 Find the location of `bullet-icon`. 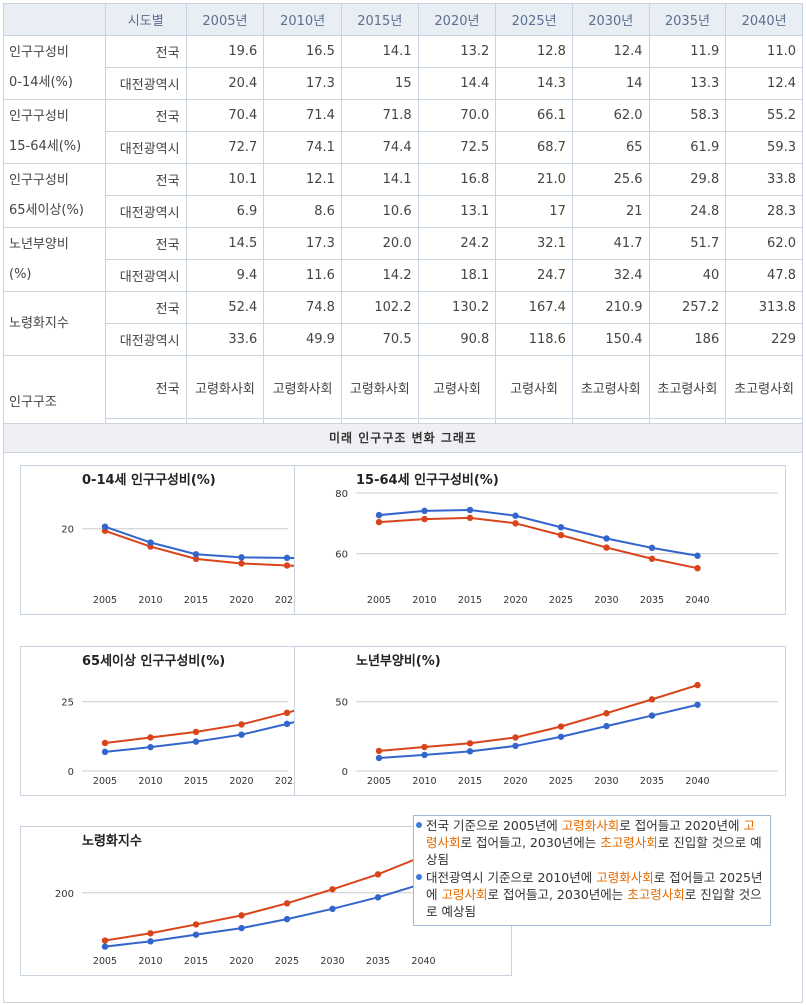

bullet-icon is located at coordinates (419, 877).